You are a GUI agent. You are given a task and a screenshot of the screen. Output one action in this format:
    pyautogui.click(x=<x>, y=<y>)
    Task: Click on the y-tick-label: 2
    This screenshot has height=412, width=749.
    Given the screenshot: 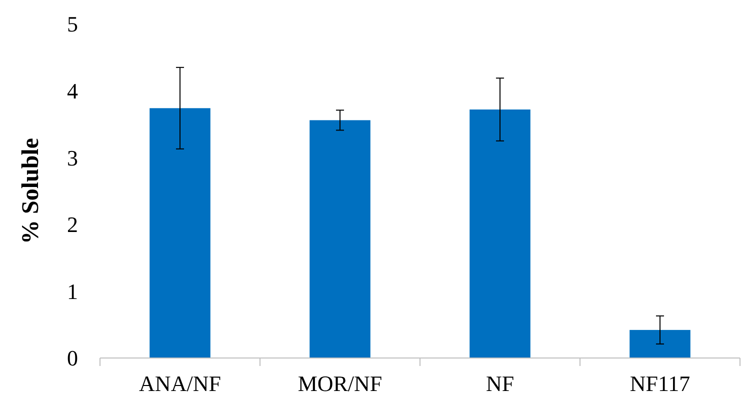 What is the action you would take?
    pyautogui.click(x=72, y=225)
    